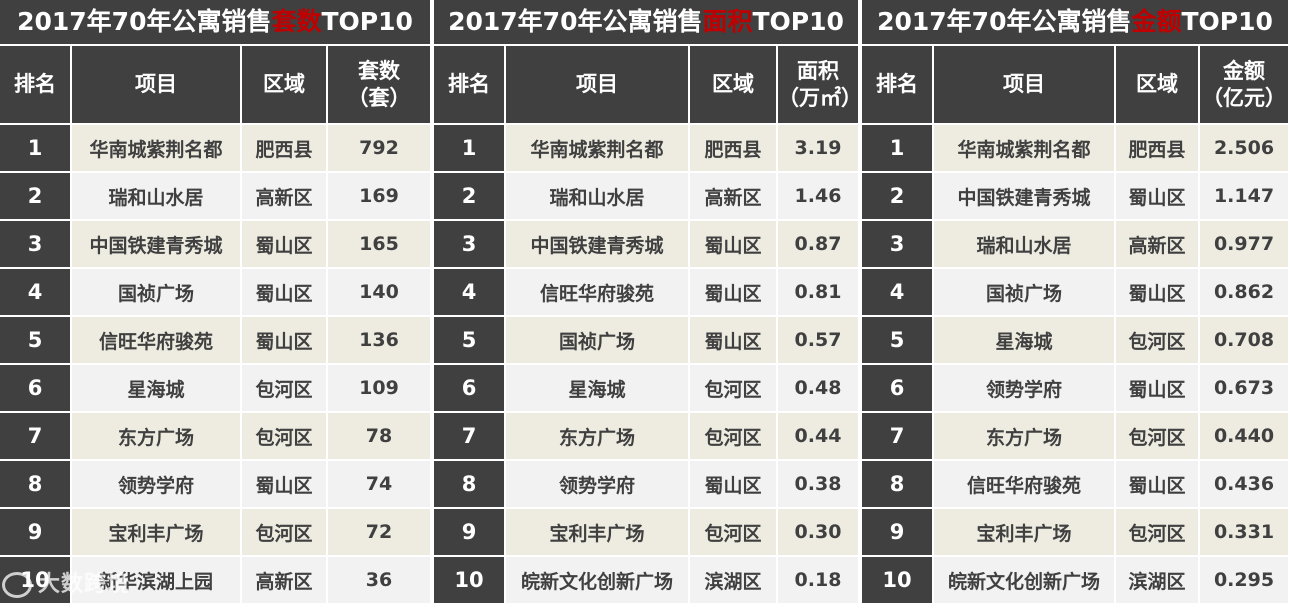  Describe the element at coordinates (157, 581) in the screenshot. I see `project-cell: 新华滨湖上园` at that location.